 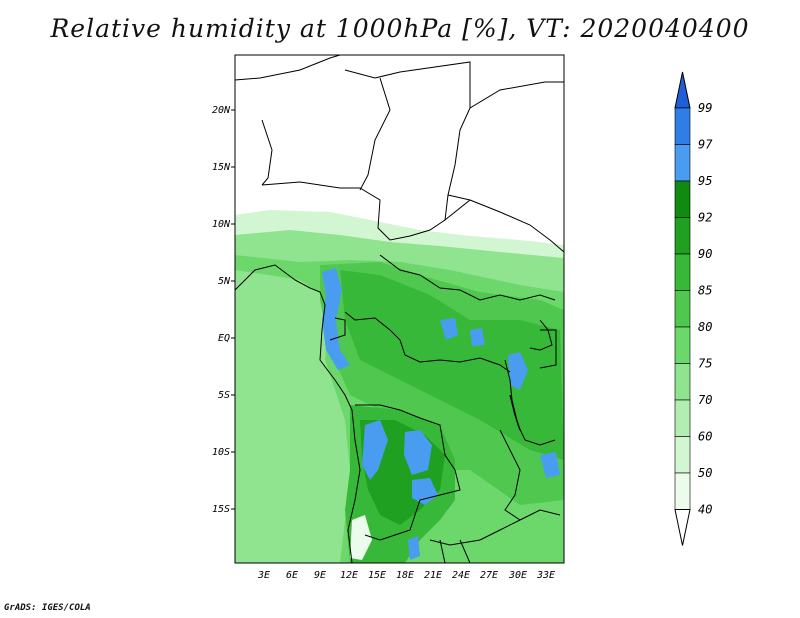 I want to click on lat-label: 5S, so click(x=226, y=395).